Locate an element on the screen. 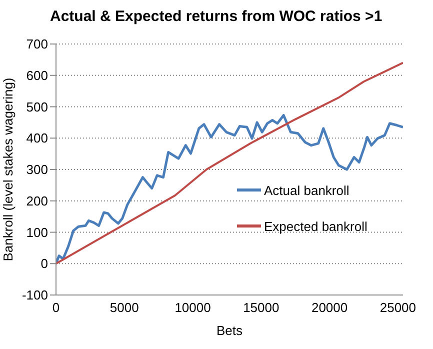 This screenshot has width=433, height=349. y-tick-label: 600 is located at coordinates (37, 75).